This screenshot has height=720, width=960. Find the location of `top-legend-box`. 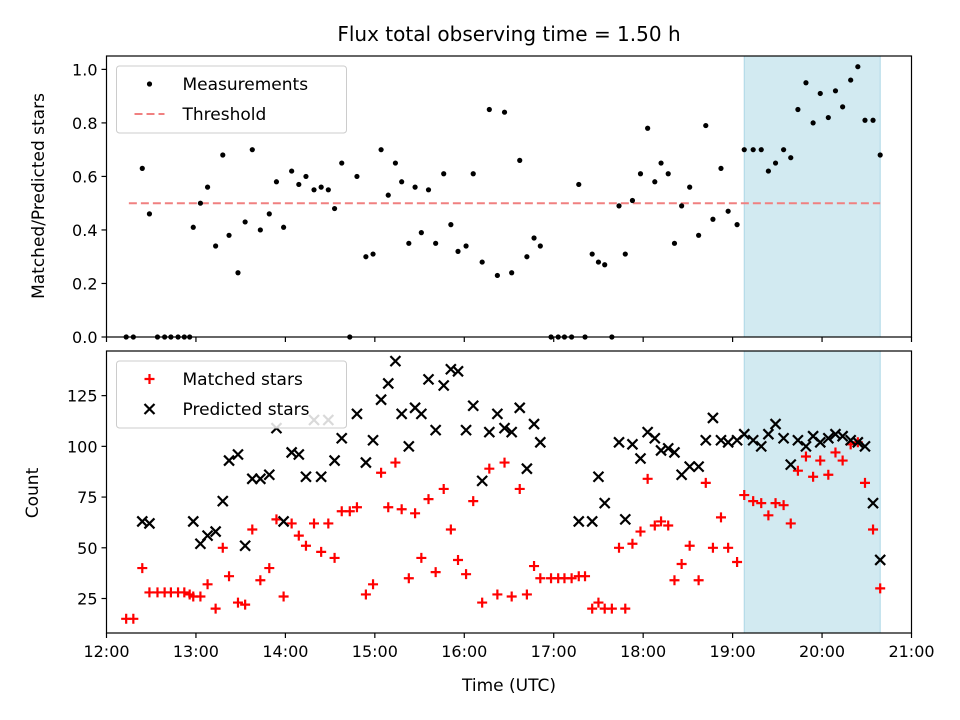

top-legend-box is located at coordinates (231, 99).